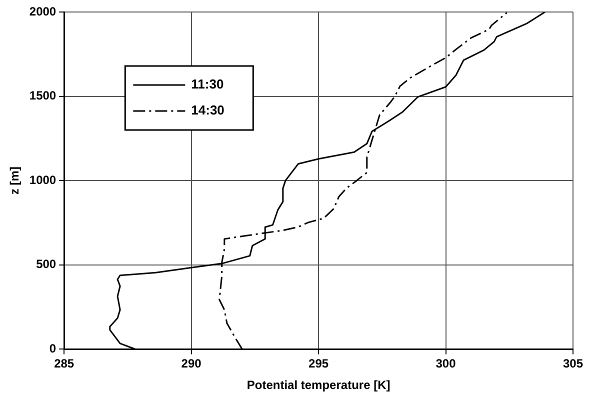  I want to click on x-tick-label: 290, so click(191, 363).